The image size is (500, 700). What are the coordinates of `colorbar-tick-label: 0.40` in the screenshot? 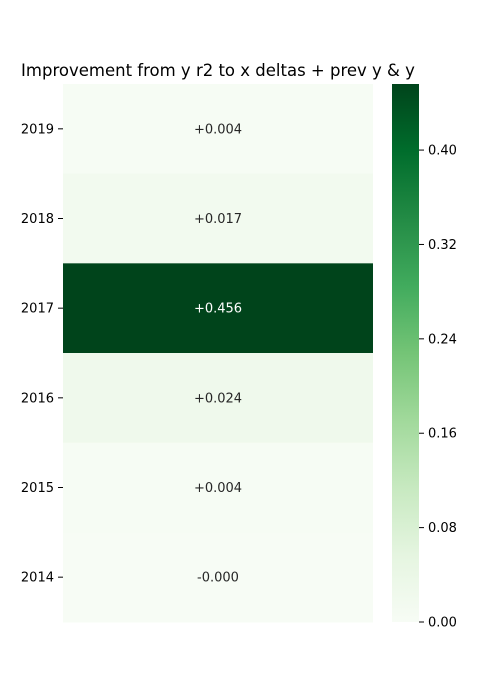 It's located at (442, 151).